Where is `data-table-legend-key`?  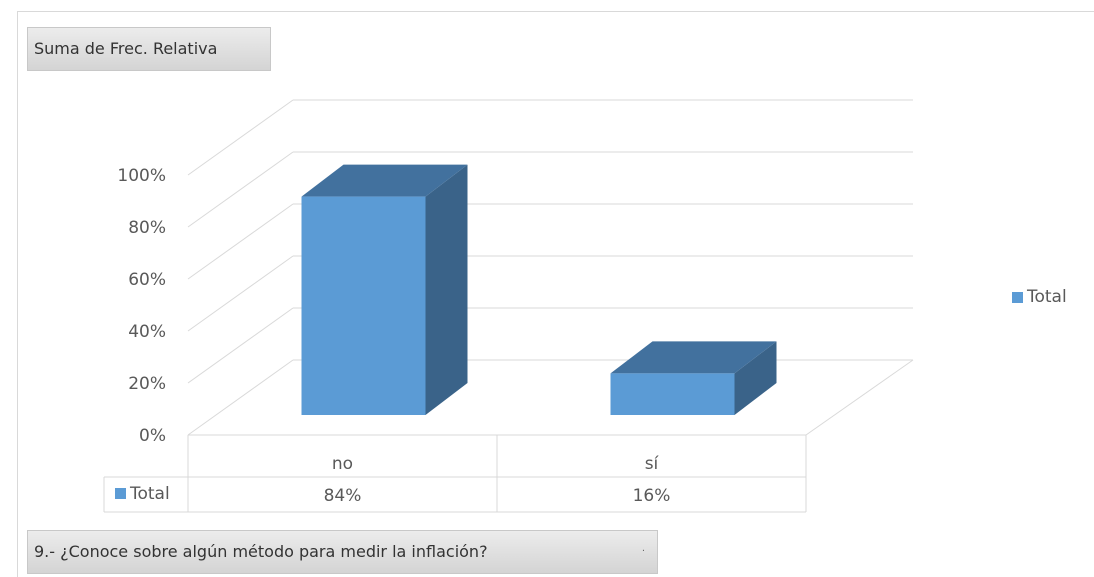
data-table-legend-key is located at coordinates (120, 493).